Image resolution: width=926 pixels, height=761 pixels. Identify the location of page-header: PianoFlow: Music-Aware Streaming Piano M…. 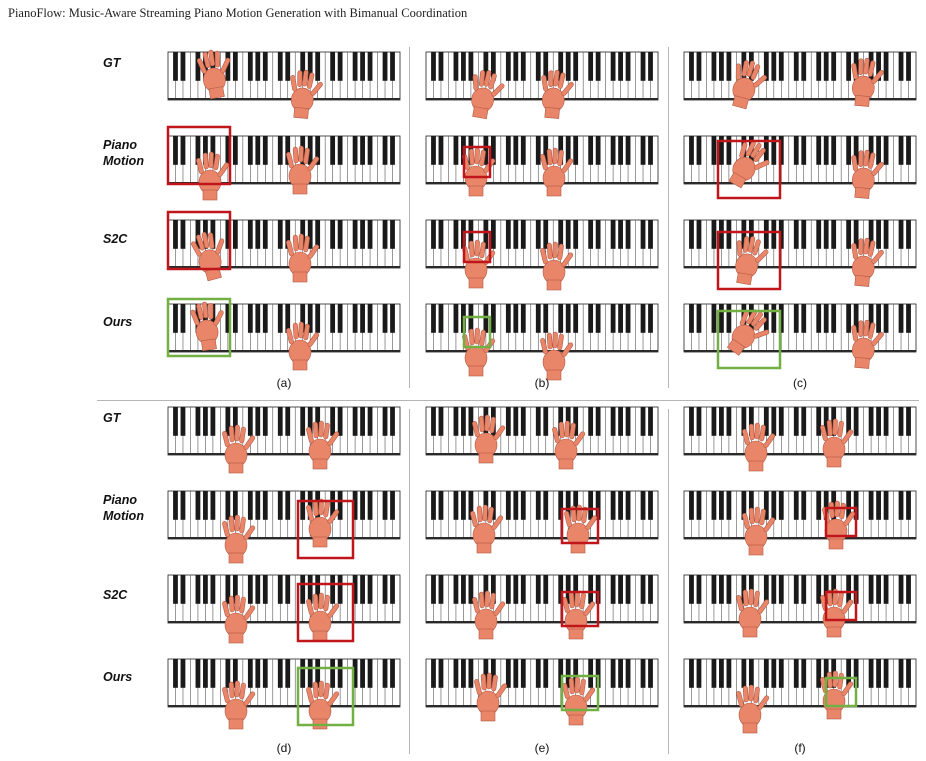
(238, 13).